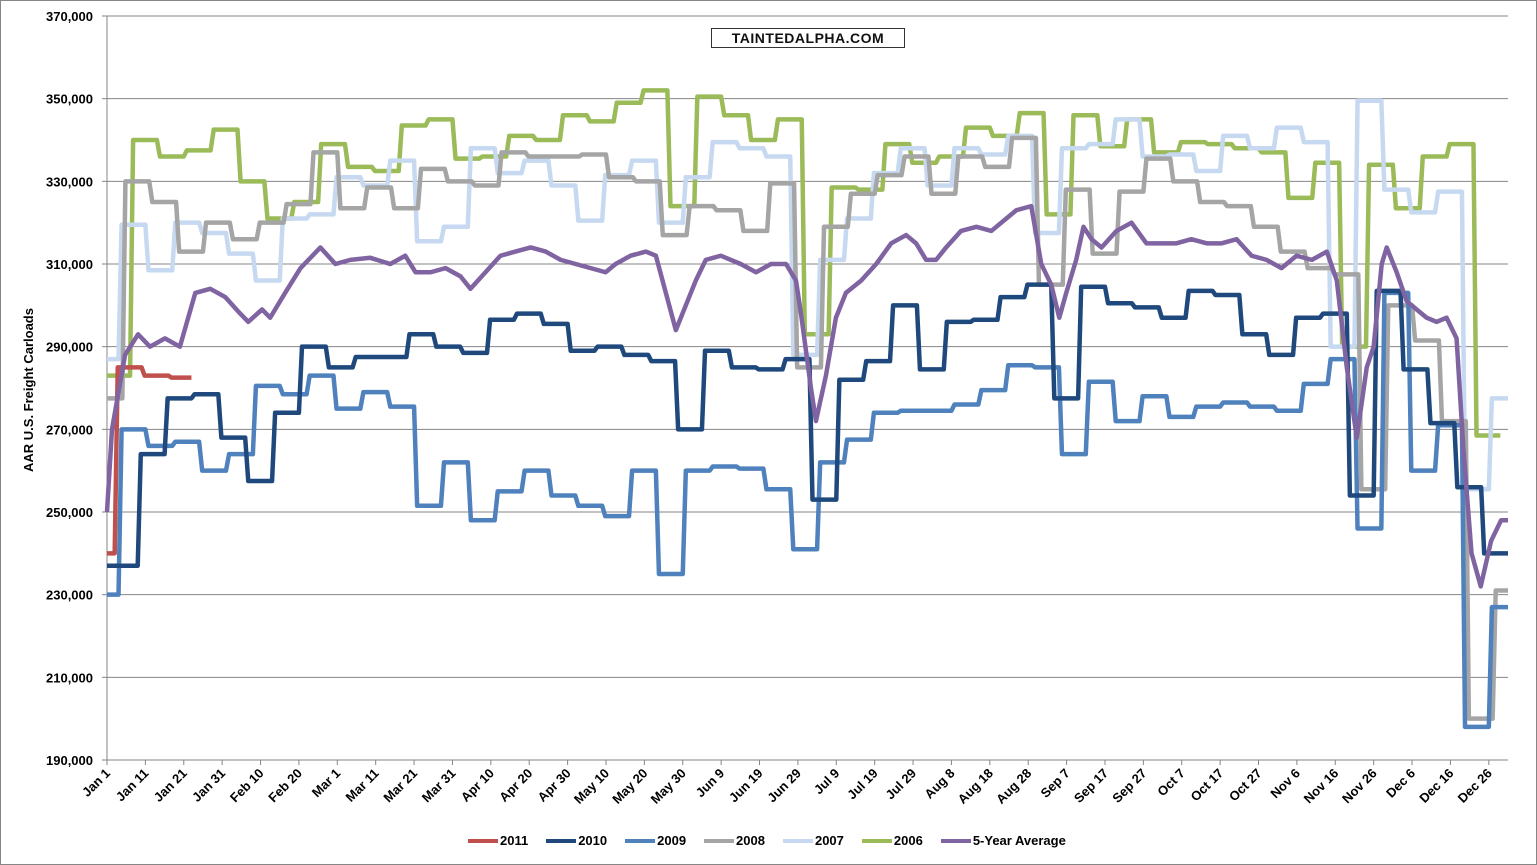 The width and height of the screenshot is (1537, 865). I want to click on x-tick-label: Jan 1, so click(96, 783).